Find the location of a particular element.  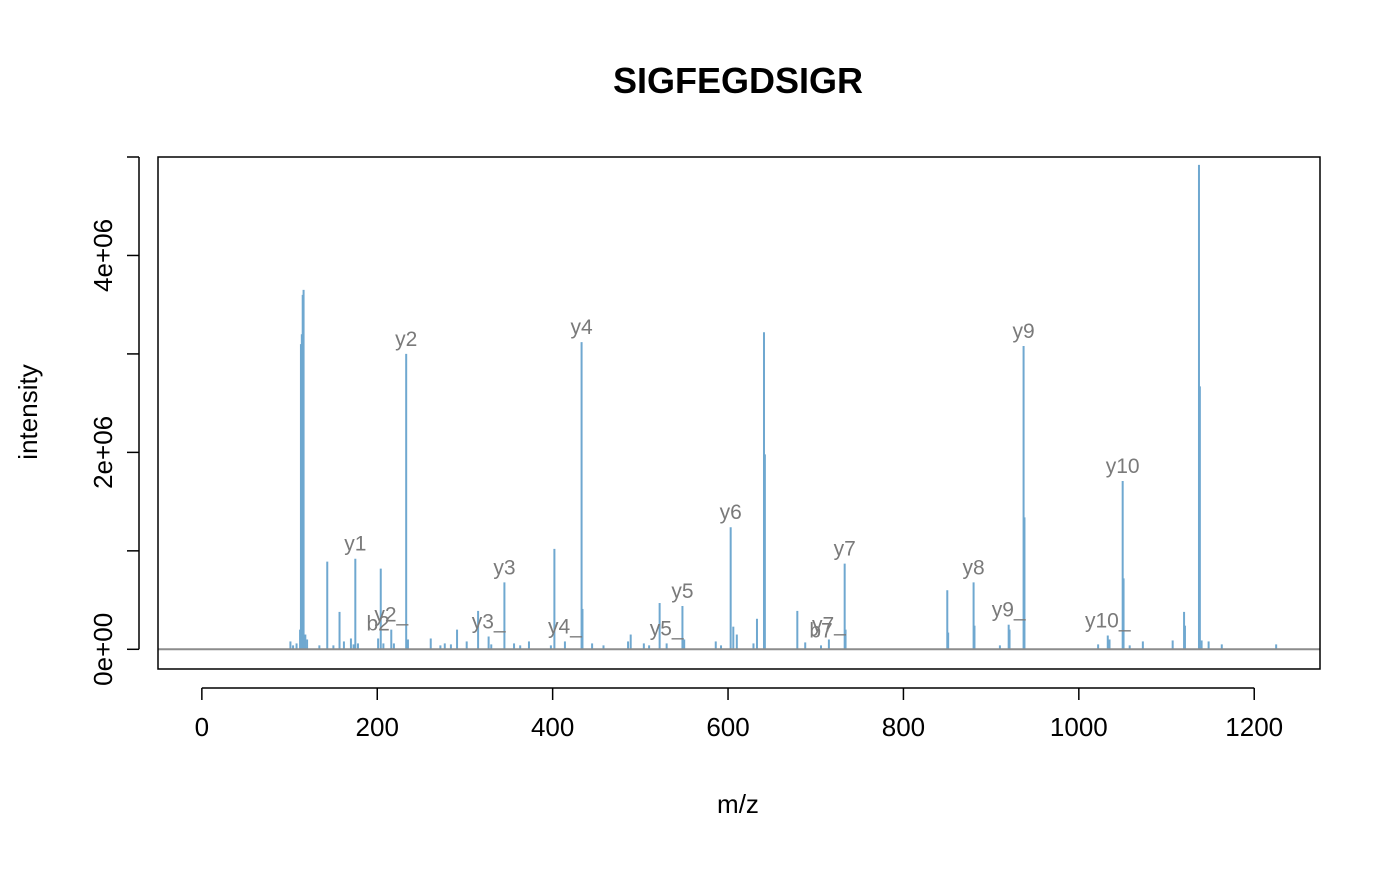

y-axis-label: intensity is located at coordinates (28, 411).